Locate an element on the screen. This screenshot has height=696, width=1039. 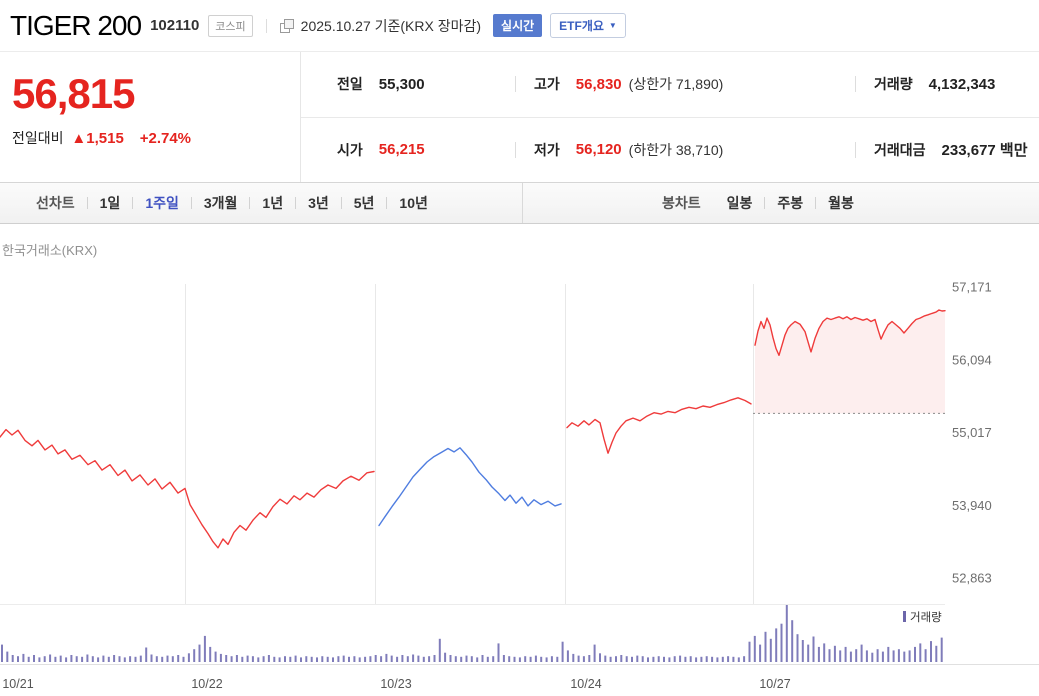
summary-cell-volume: 거래량 4,132,343 is located at coordinates (938, 84).